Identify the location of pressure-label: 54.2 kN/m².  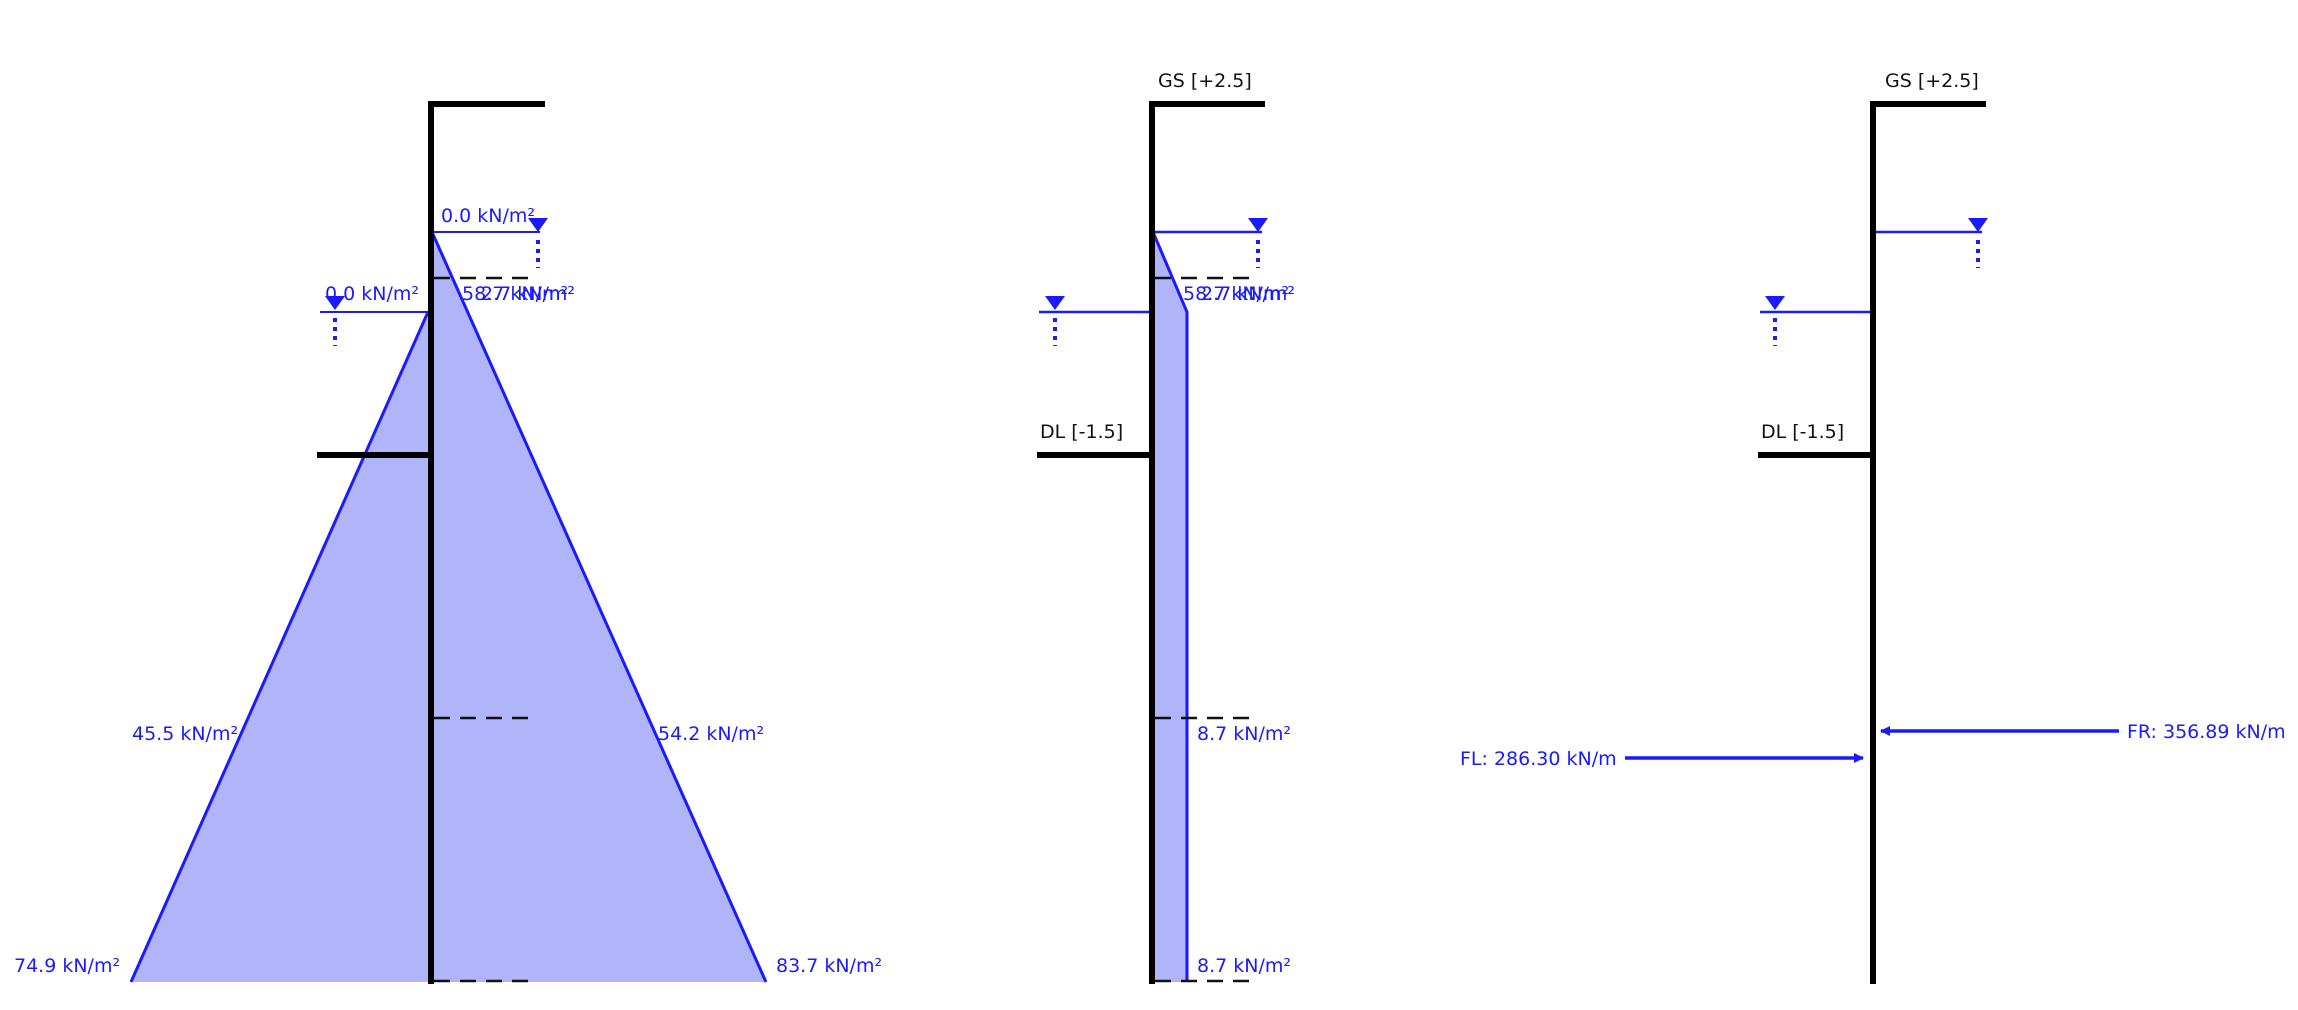
(711, 734).